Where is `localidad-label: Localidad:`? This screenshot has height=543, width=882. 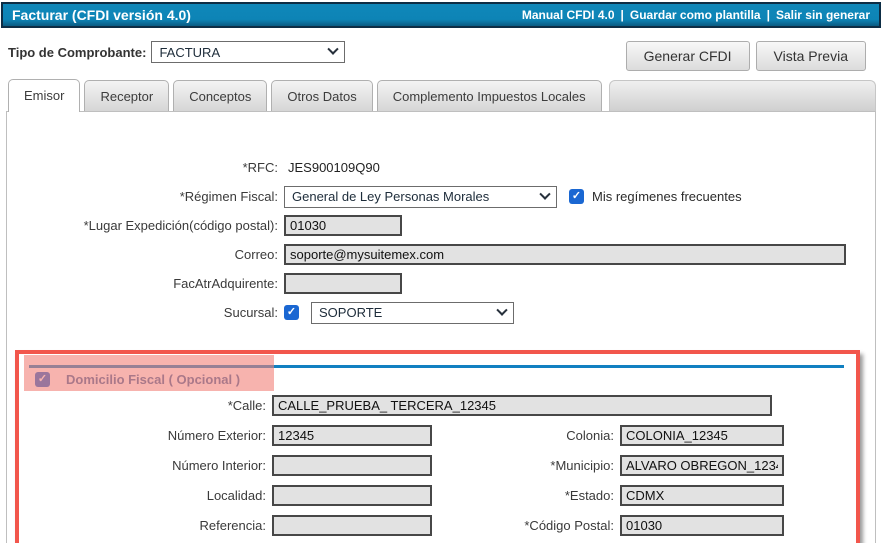
localidad-label: Localidad: is located at coordinates (236, 495).